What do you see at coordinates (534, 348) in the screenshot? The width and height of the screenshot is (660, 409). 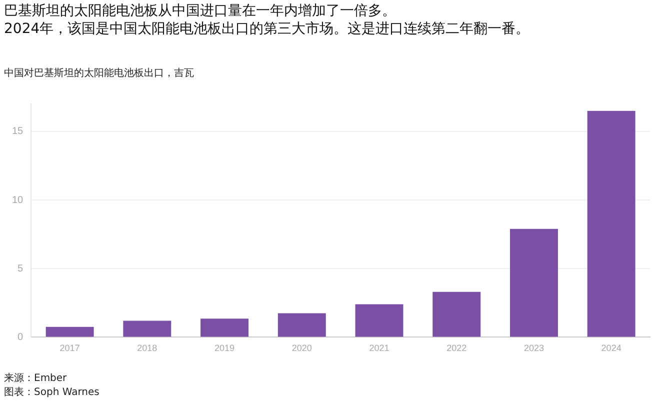 I see `x-tick-label: 2023` at bounding box center [534, 348].